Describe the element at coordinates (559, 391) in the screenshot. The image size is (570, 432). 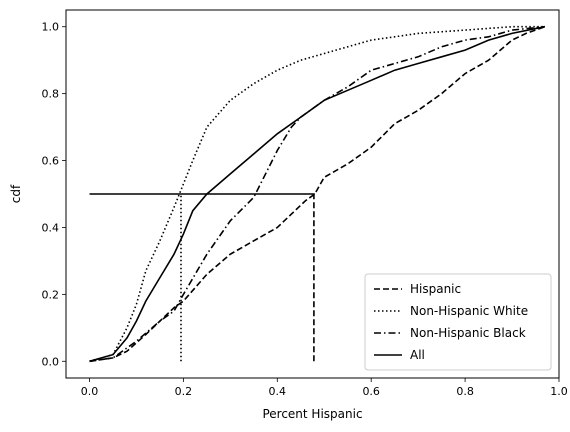
I see `x-tick-label: 1.0` at that location.